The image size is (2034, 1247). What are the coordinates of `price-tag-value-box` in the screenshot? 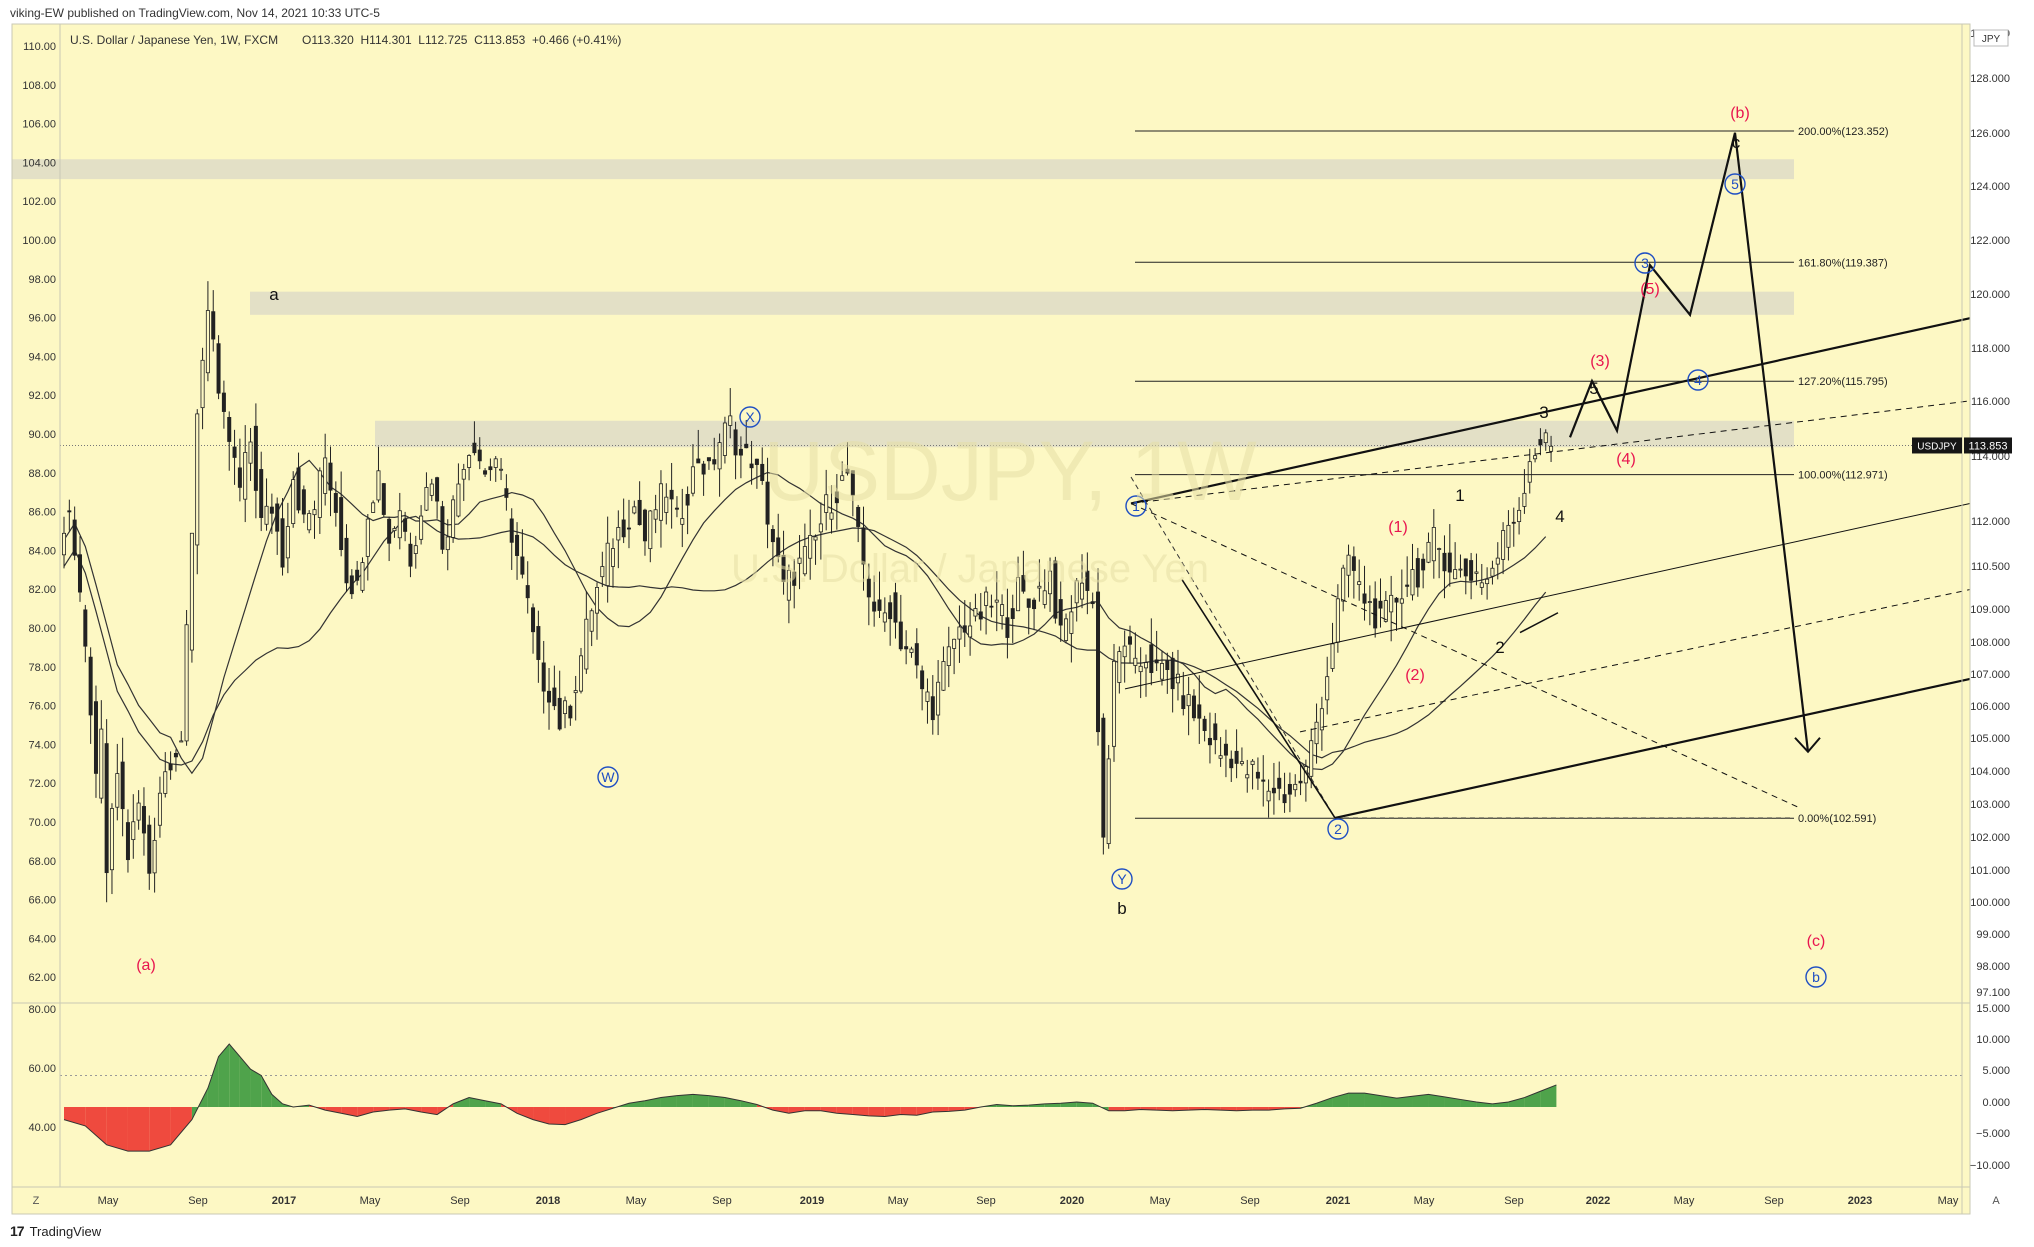 It's located at (1988, 445).